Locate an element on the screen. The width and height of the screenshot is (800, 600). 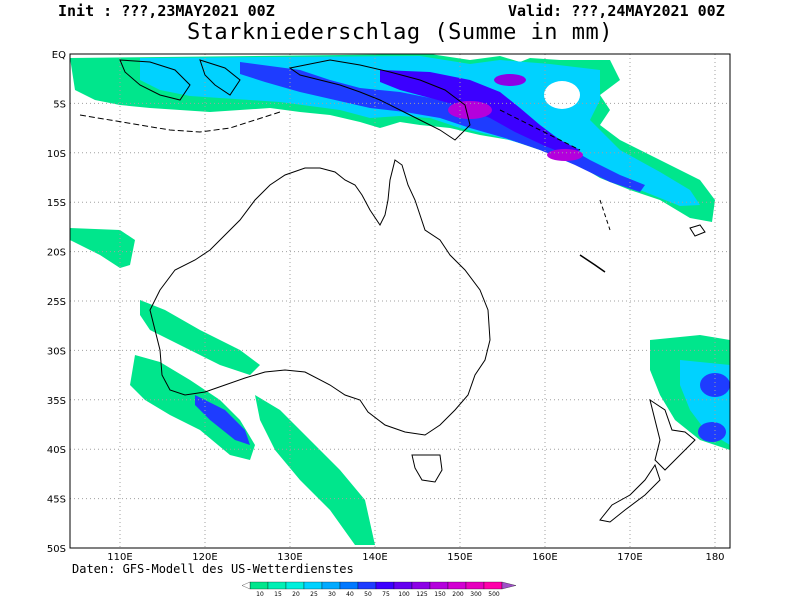
lat-label: 30S is located at coordinates (56, 351).